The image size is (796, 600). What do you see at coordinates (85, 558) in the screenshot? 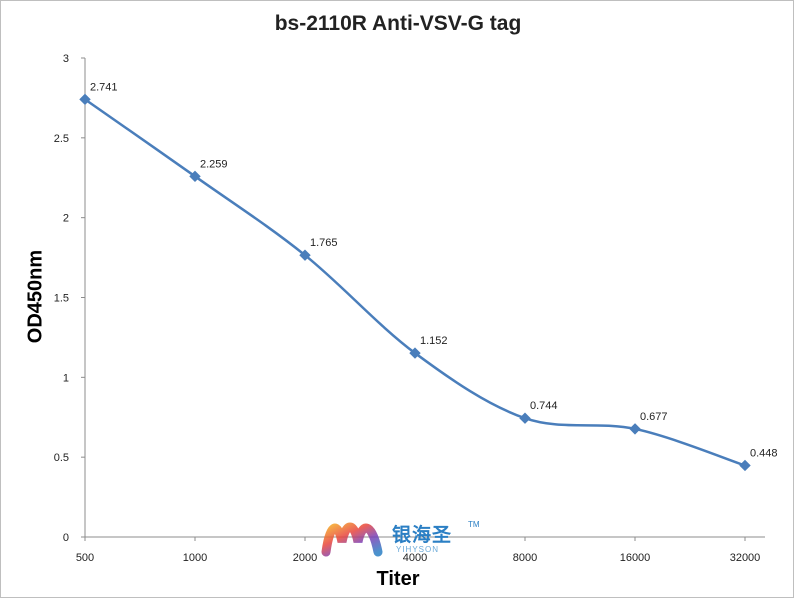
I see `x-tick-label: 500` at bounding box center [85, 558].